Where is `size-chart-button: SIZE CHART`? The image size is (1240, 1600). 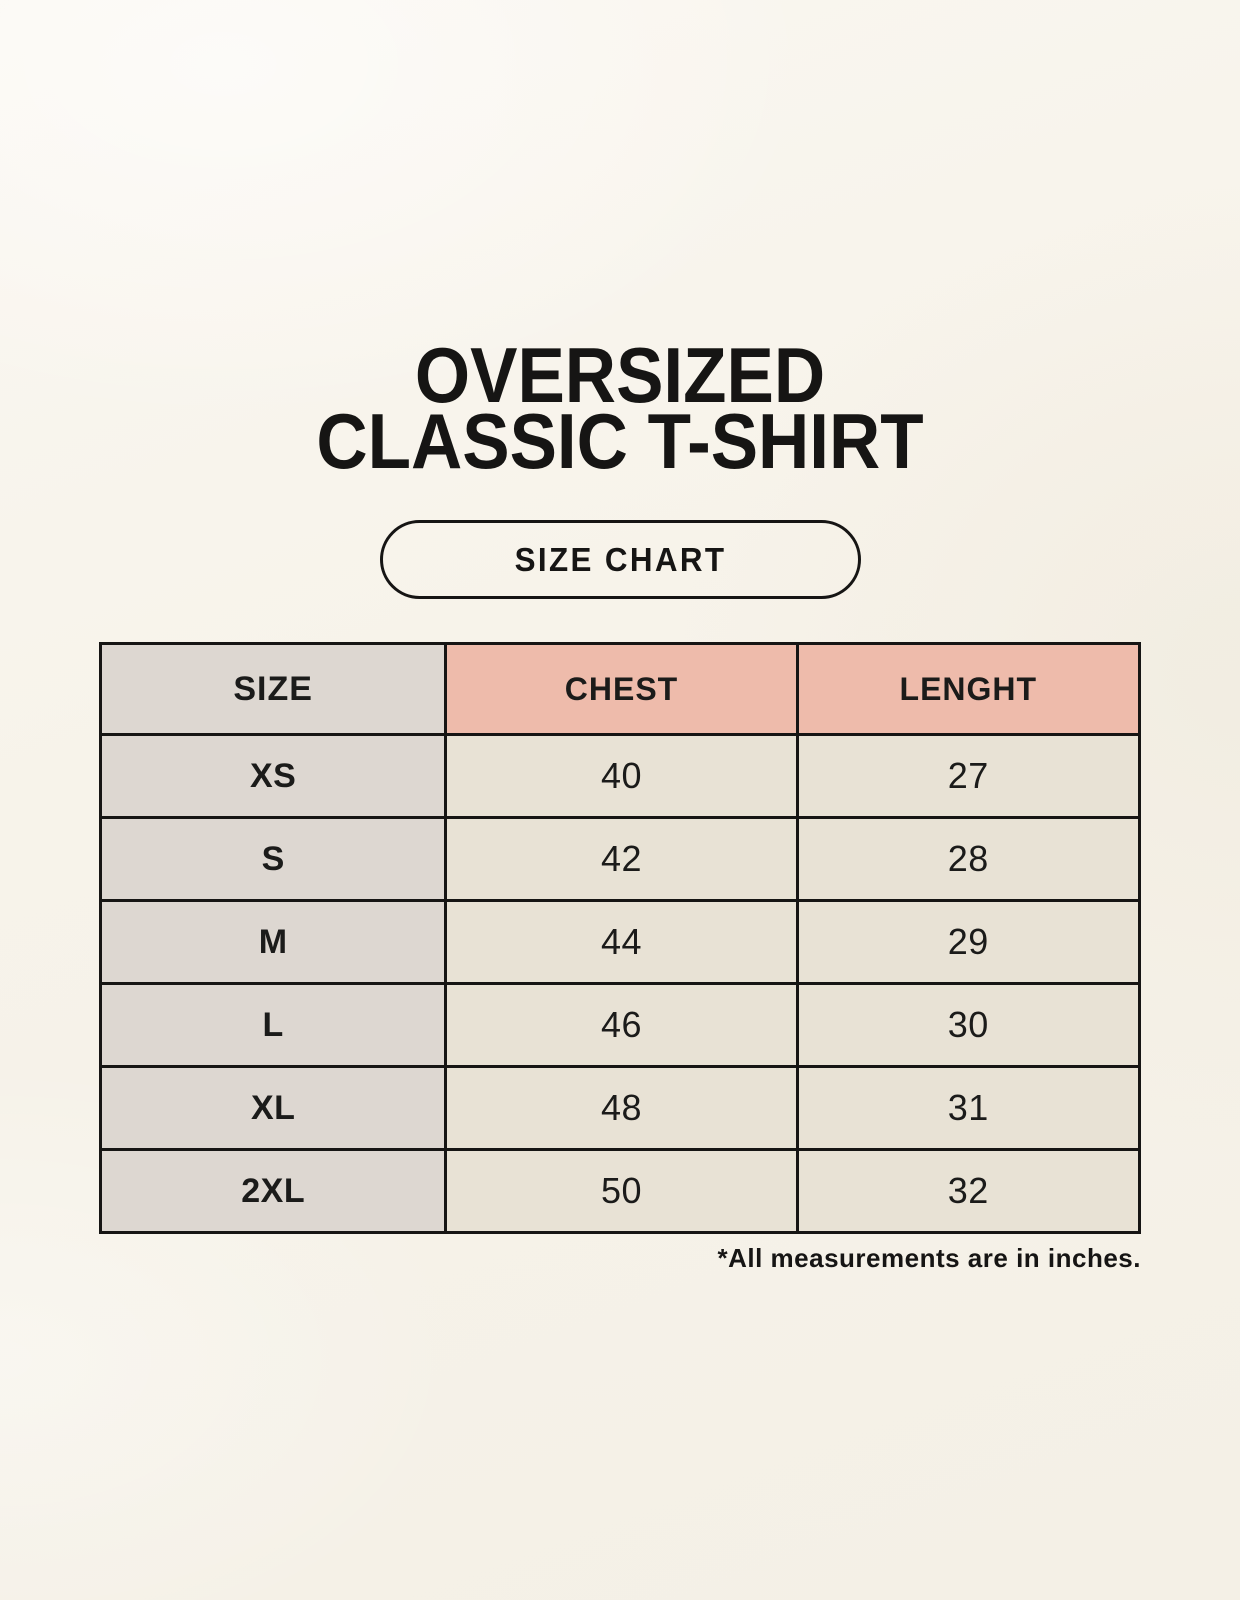
size-chart-button: SIZE CHART is located at coordinates (620, 559).